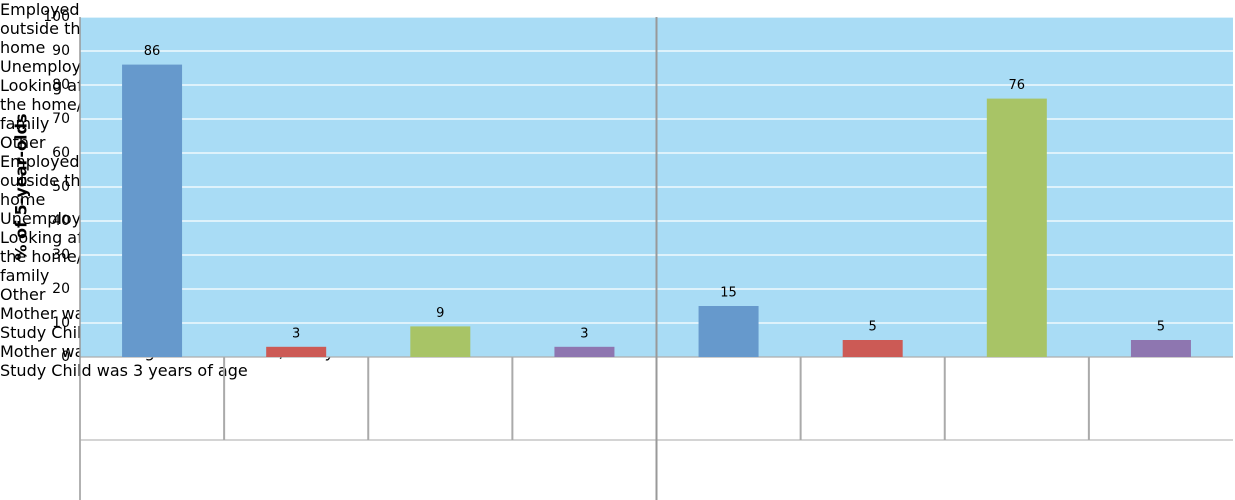 The image size is (1235, 500). I want to click on y-tick-label: 100, so click(56, 17).